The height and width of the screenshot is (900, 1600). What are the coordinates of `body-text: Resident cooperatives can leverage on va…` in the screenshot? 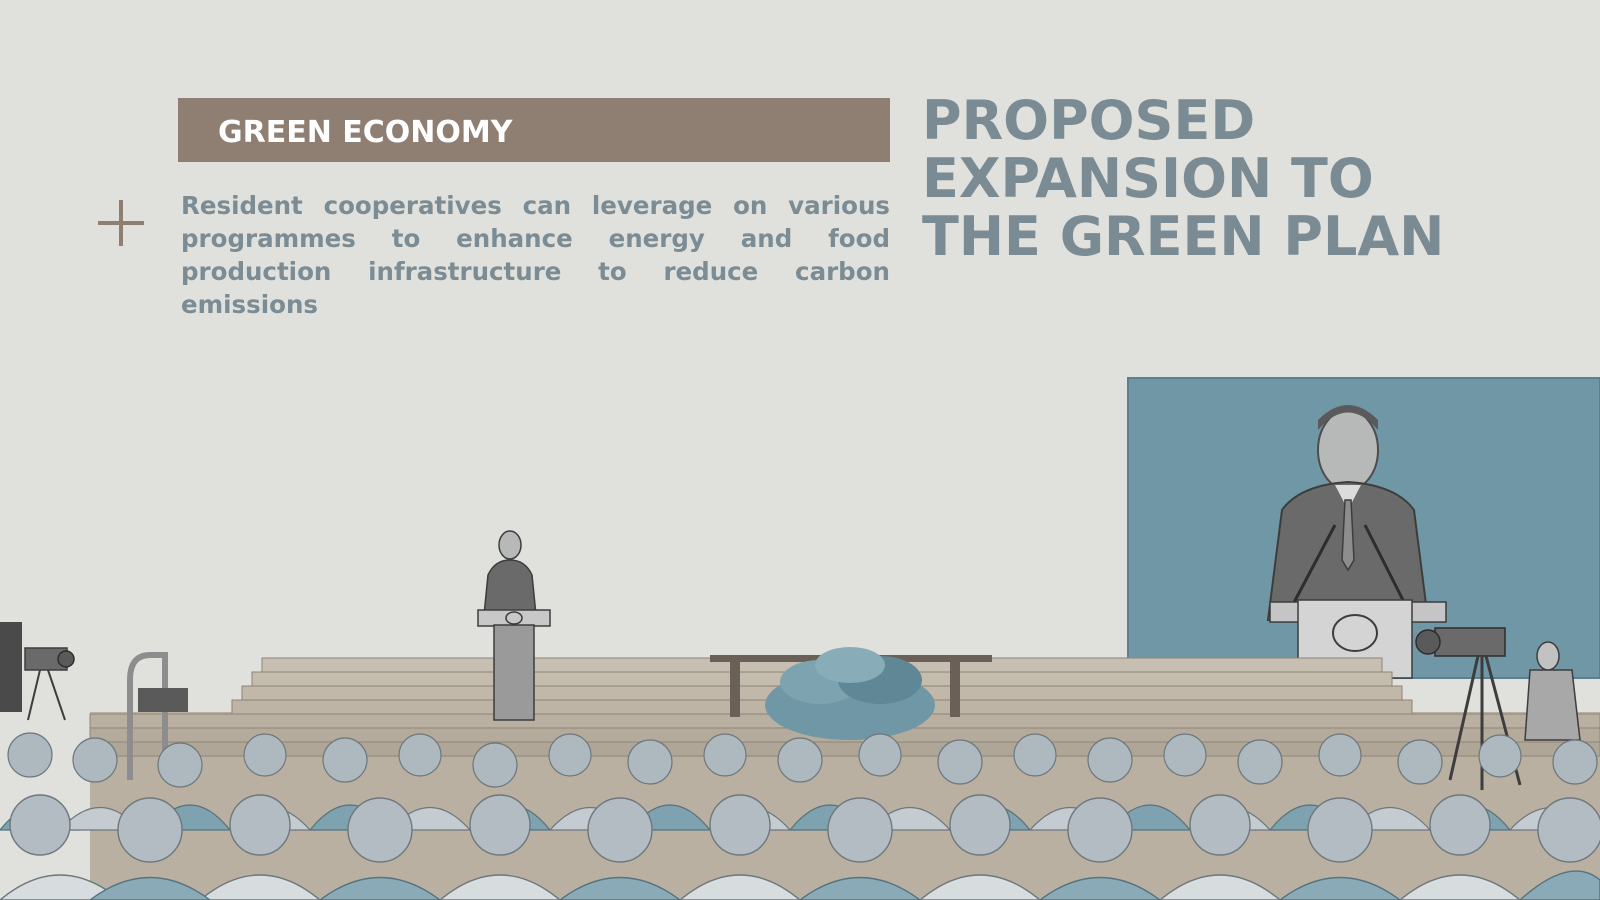 It's located at (535, 255).